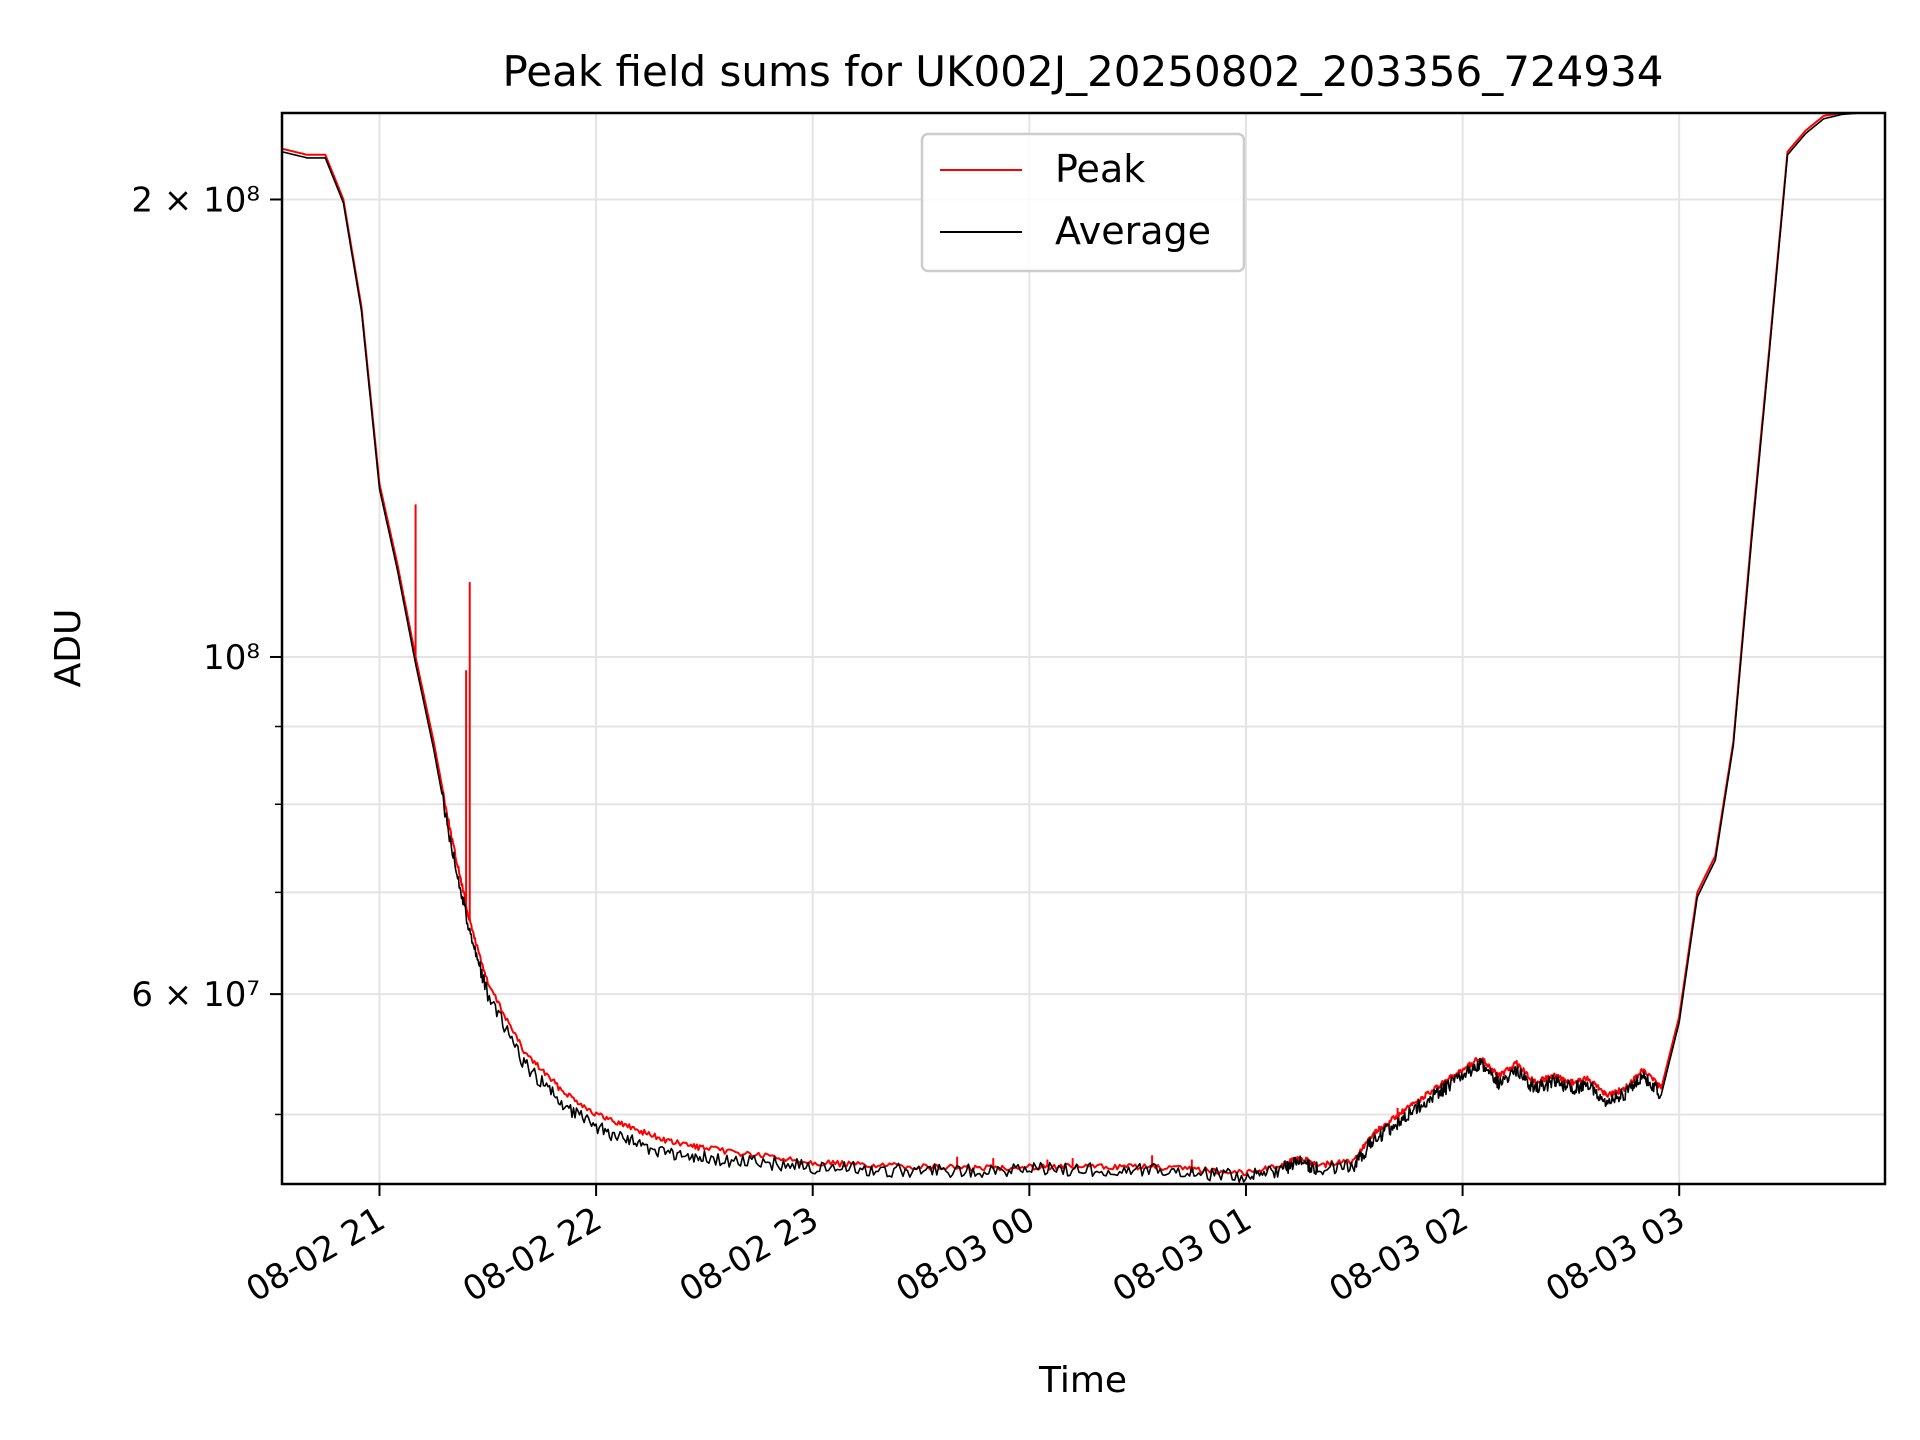  Describe the element at coordinates (68, 648) in the screenshot. I see `y-axis-label: ADU` at that location.